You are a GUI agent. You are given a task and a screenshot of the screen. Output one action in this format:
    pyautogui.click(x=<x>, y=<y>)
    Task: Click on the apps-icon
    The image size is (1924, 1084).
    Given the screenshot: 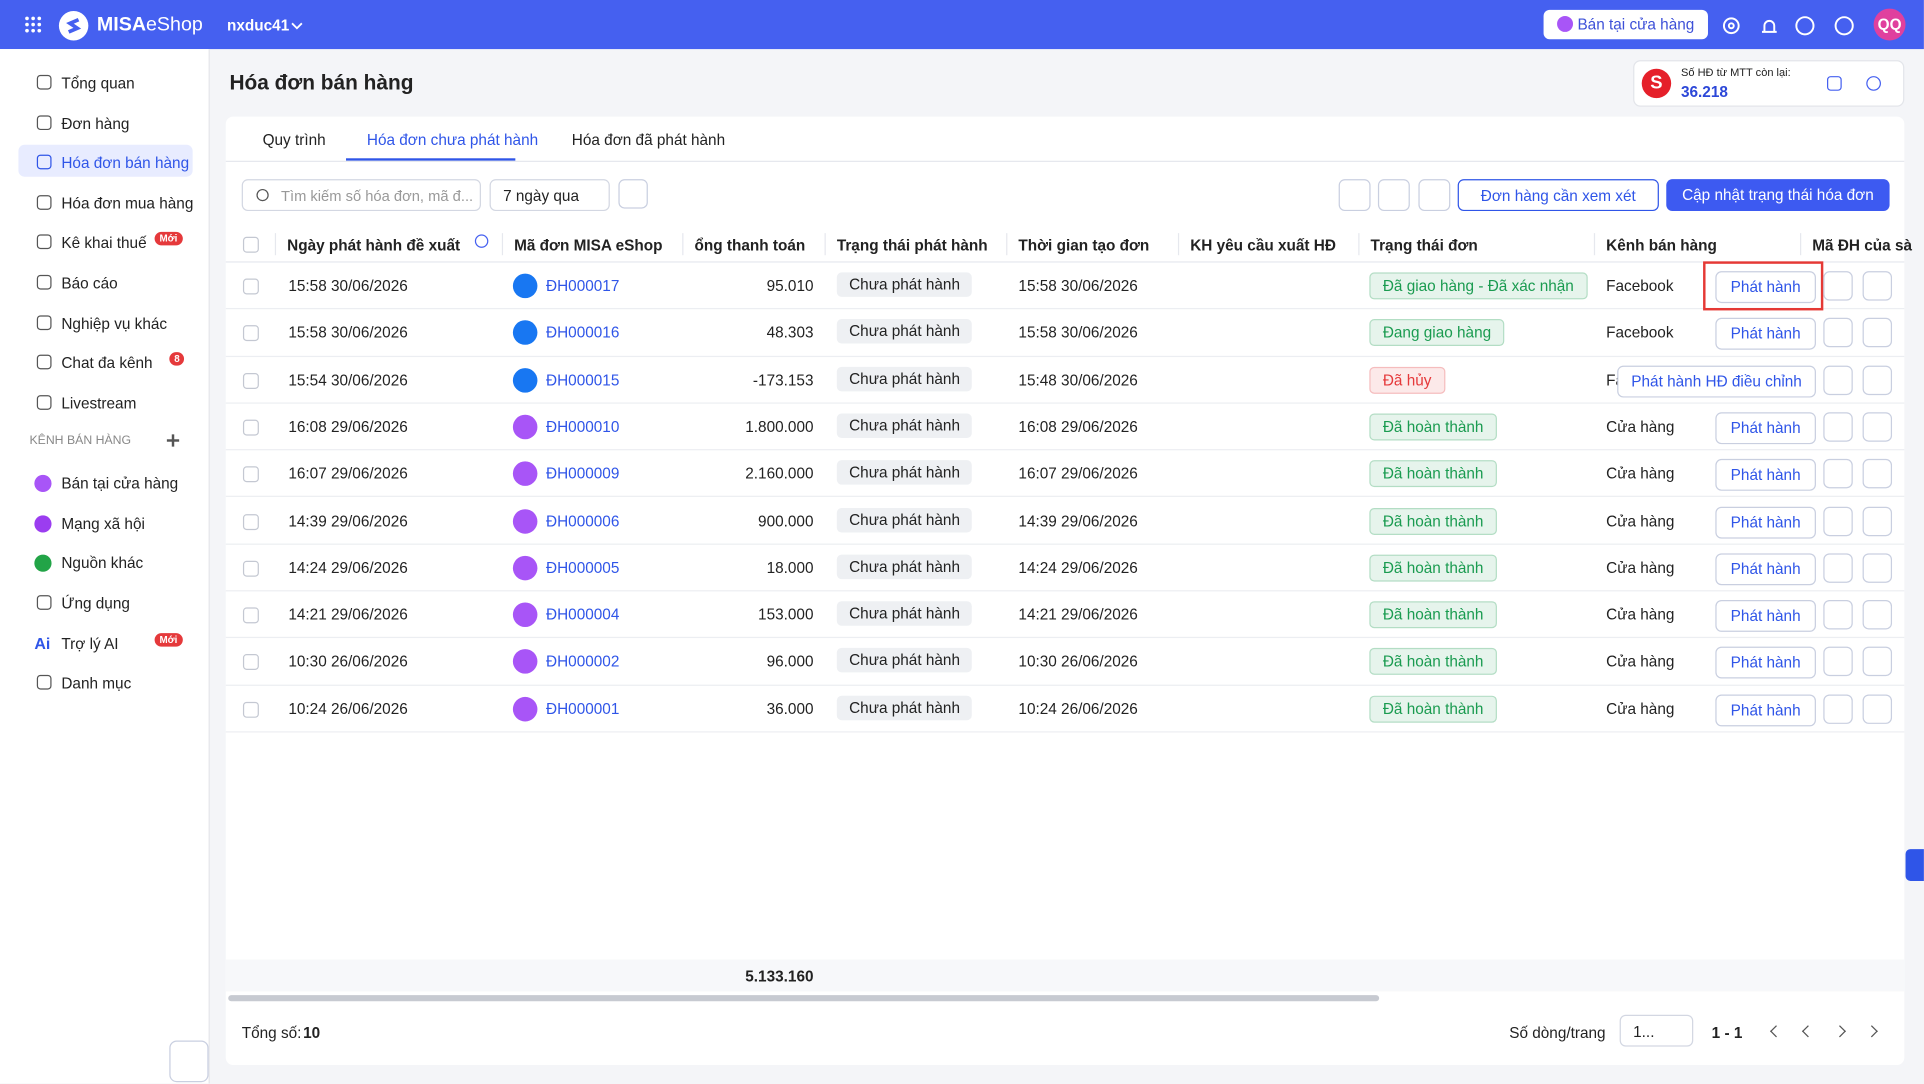 What is the action you would take?
    pyautogui.click(x=33, y=24)
    